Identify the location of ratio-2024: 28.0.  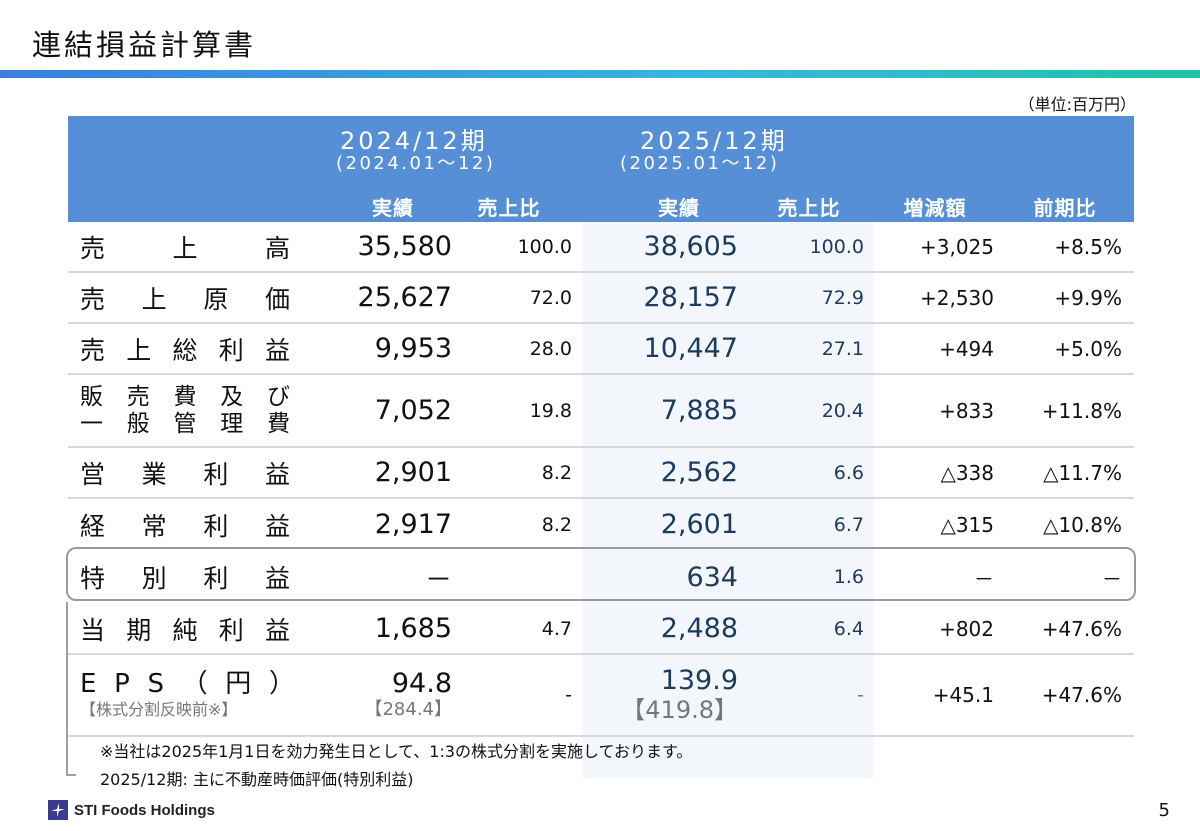
(550, 348).